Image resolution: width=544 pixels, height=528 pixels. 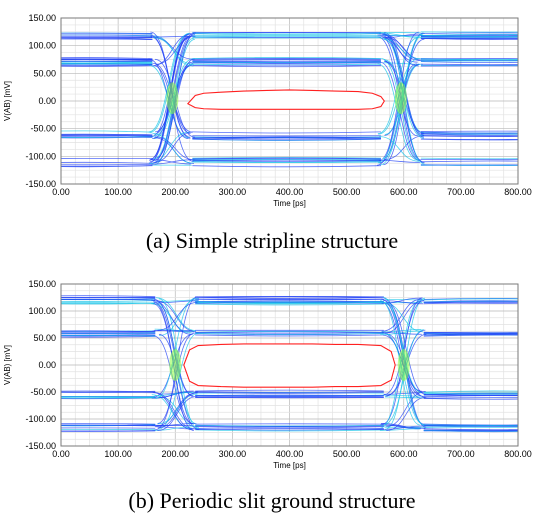 I want to click on chart-1-y-tick-label: -50.00, so click(x=43, y=392).